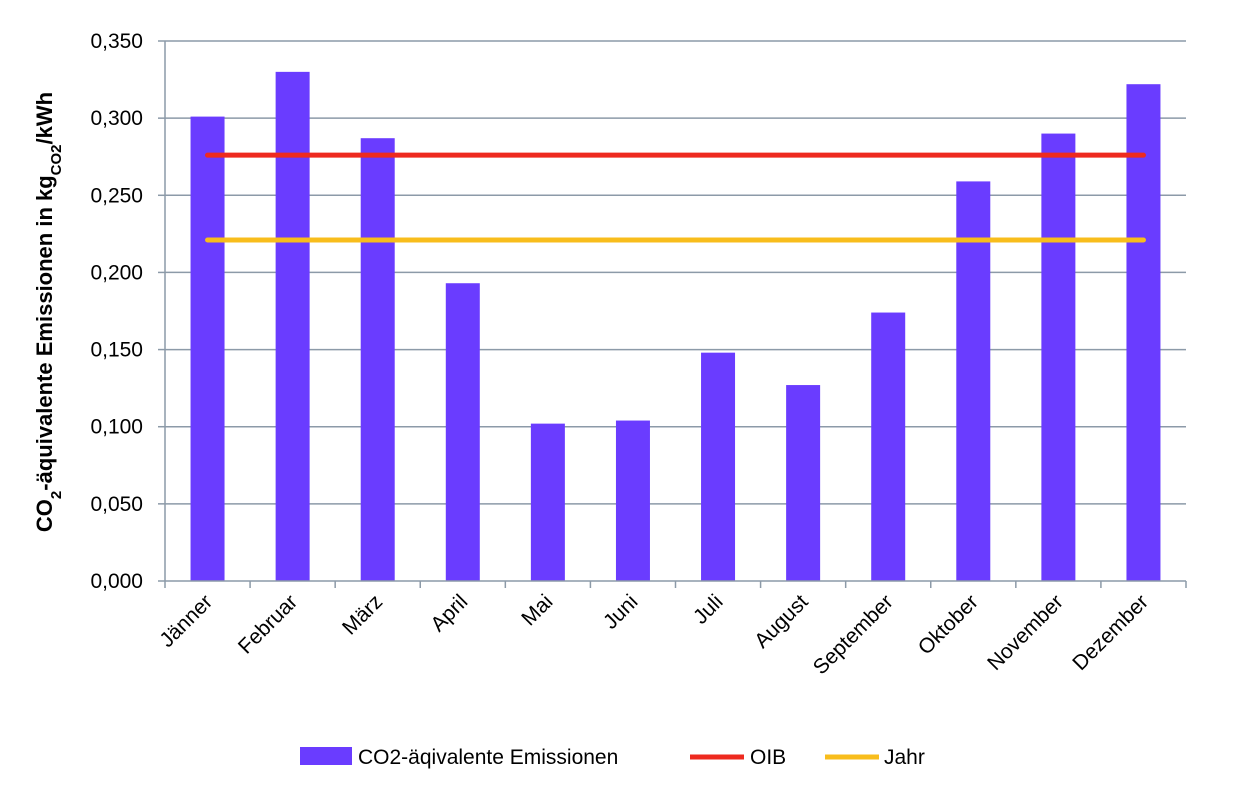  I want to click on legend-label-emissions: CO2-äqivalente Emissionen, so click(488, 757).